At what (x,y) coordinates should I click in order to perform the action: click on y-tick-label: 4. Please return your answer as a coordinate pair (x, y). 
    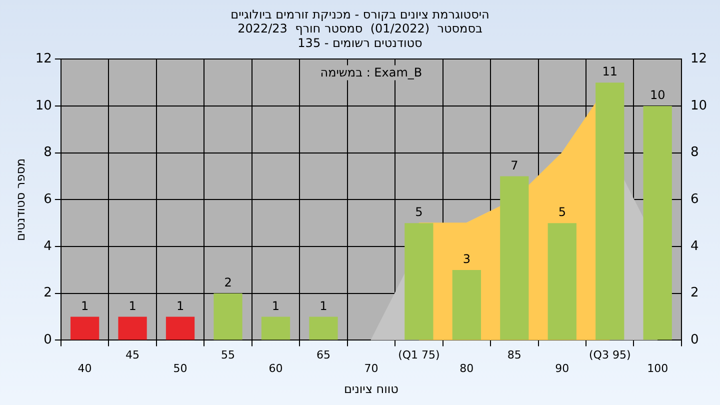
    Looking at the image, I should click on (48, 246).